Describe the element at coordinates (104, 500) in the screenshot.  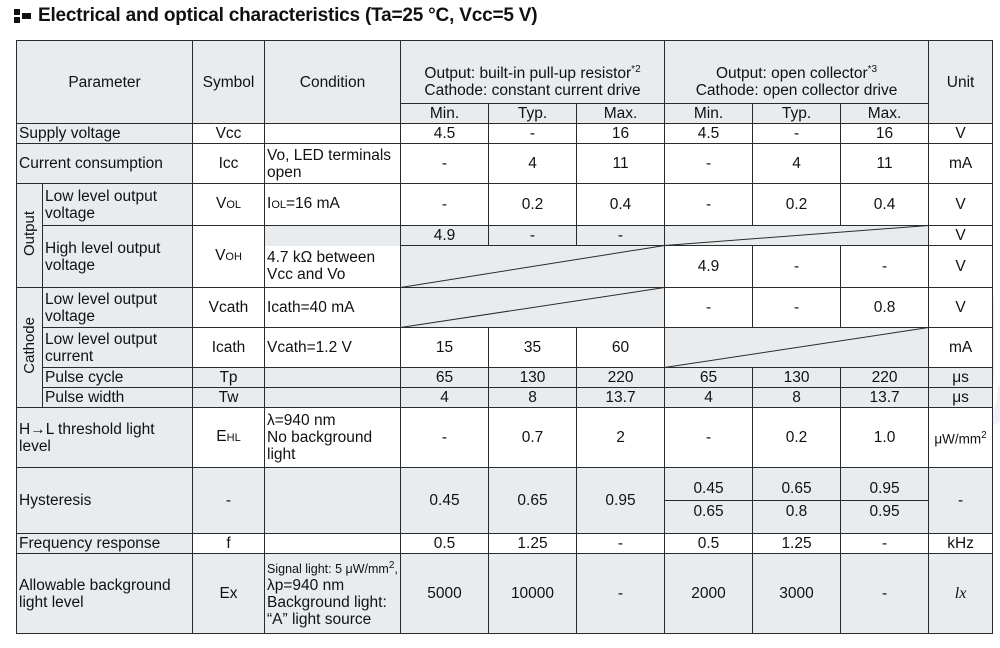
I see `param-hysteresis: Hysteresis` at that location.